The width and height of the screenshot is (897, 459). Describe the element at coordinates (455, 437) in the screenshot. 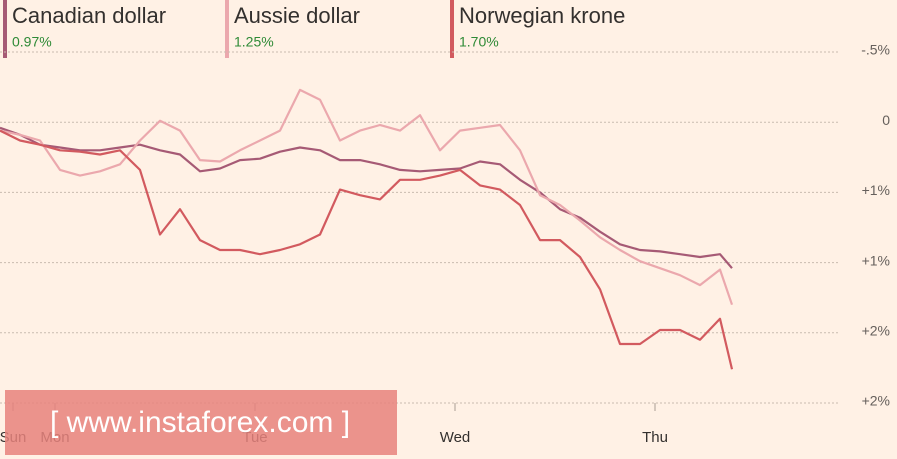

I see `x-tick-label: Wed` at that location.